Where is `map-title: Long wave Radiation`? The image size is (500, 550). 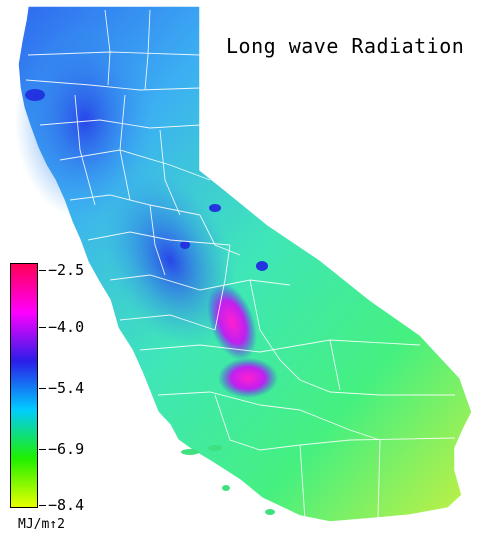 map-title: Long wave Radiation is located at coordinates (345, 46).